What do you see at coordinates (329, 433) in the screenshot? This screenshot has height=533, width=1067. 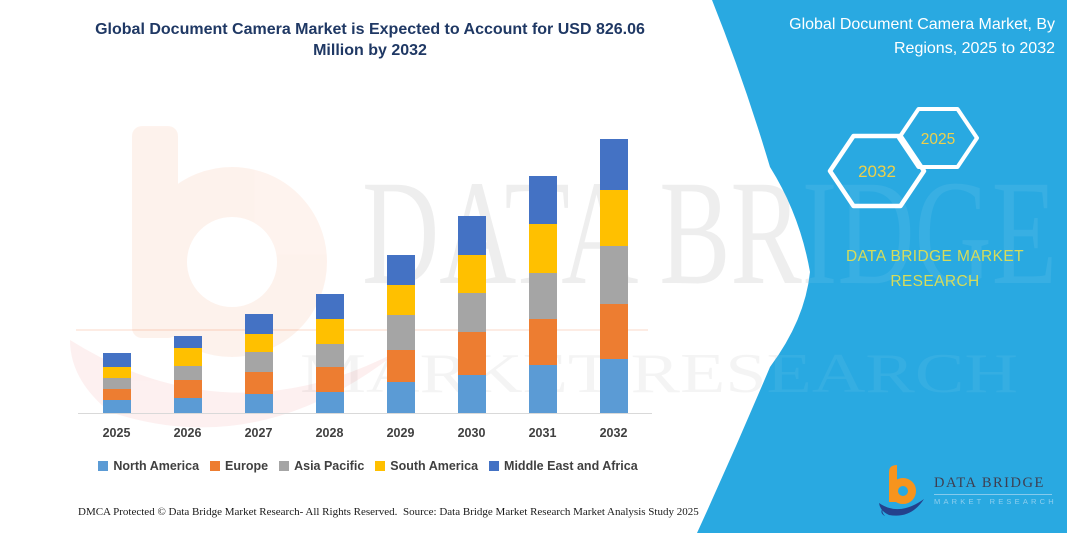 I see `x-axis-label-2028: 2028` at bounding box center [329, 433].